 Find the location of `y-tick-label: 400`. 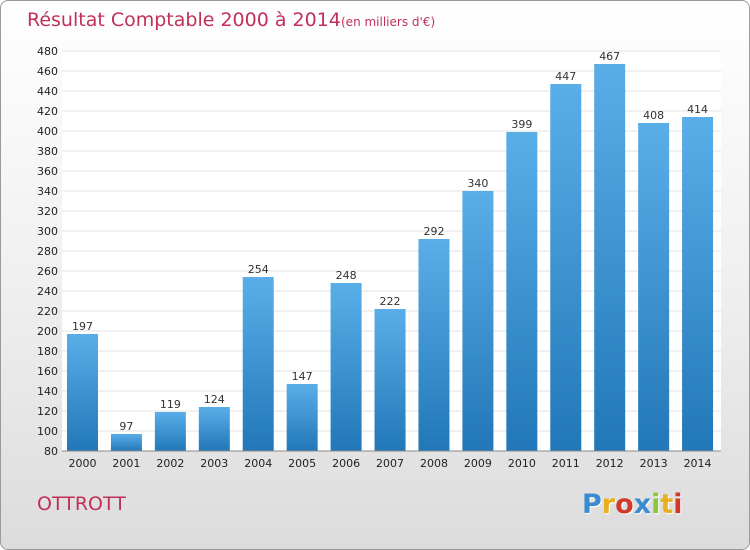

y-tick-label: 400 is located at coordinates (47, 131).